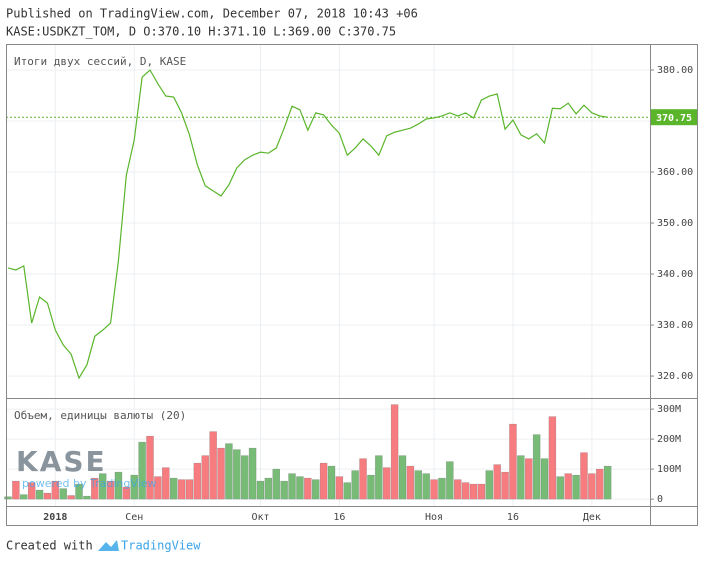 This screenshot has height=562, width=702. I want to click on last-price-label: 370.75, so click(674, 118).